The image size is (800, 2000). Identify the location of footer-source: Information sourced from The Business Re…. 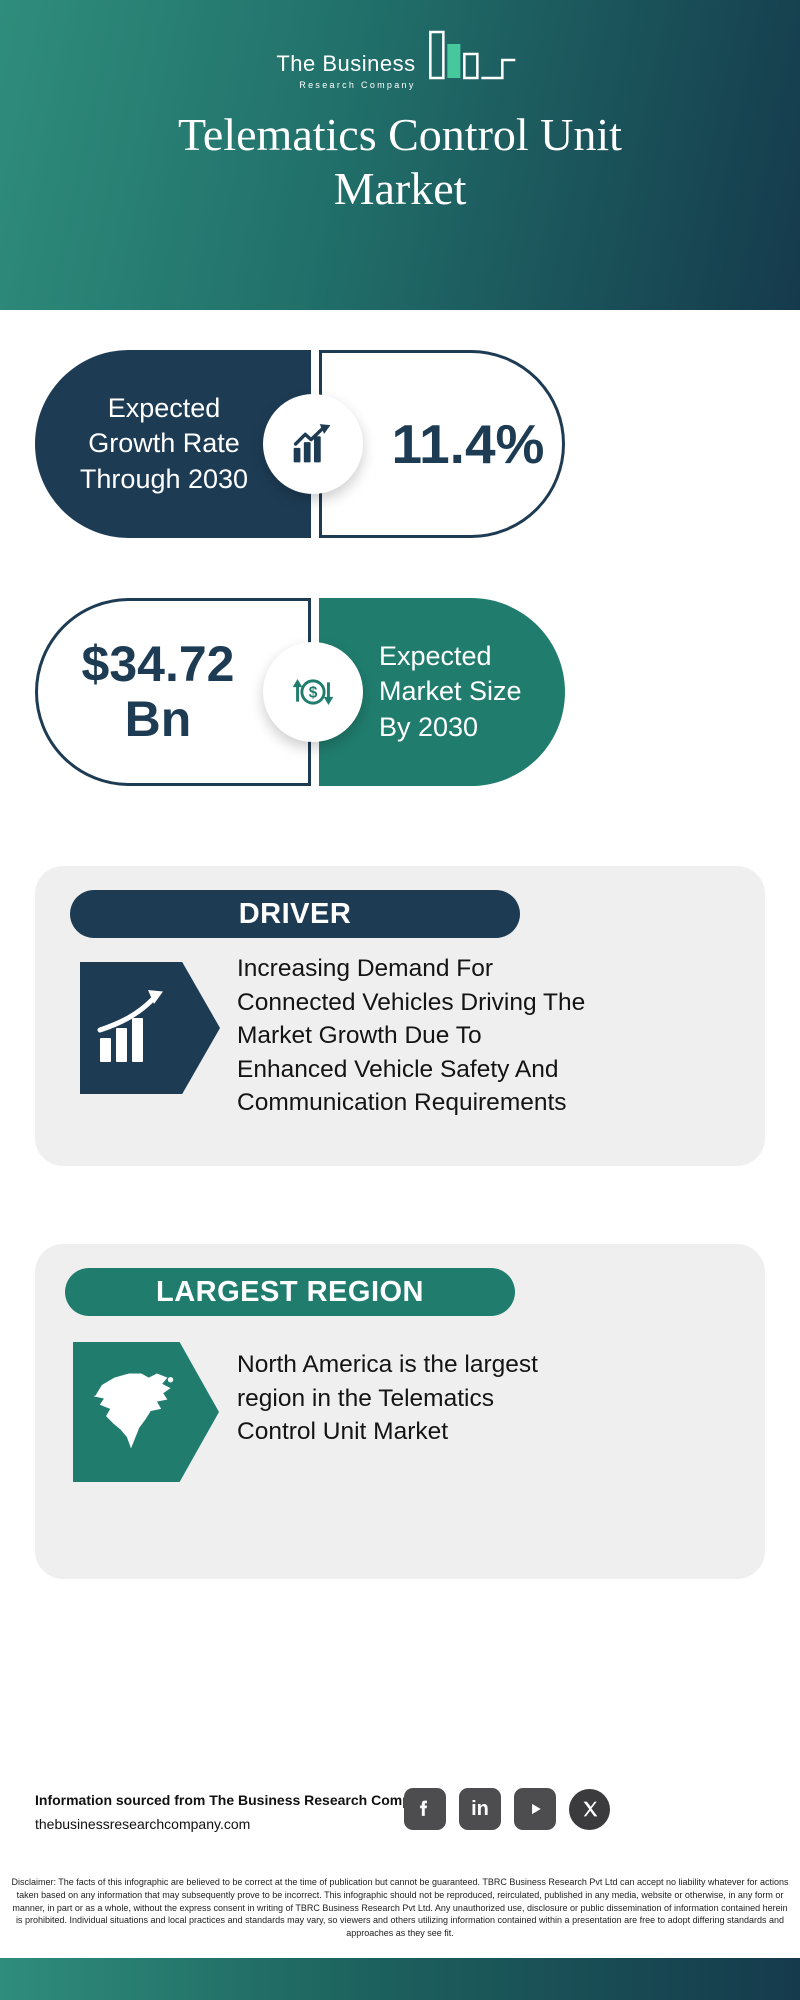
(235, 1812).